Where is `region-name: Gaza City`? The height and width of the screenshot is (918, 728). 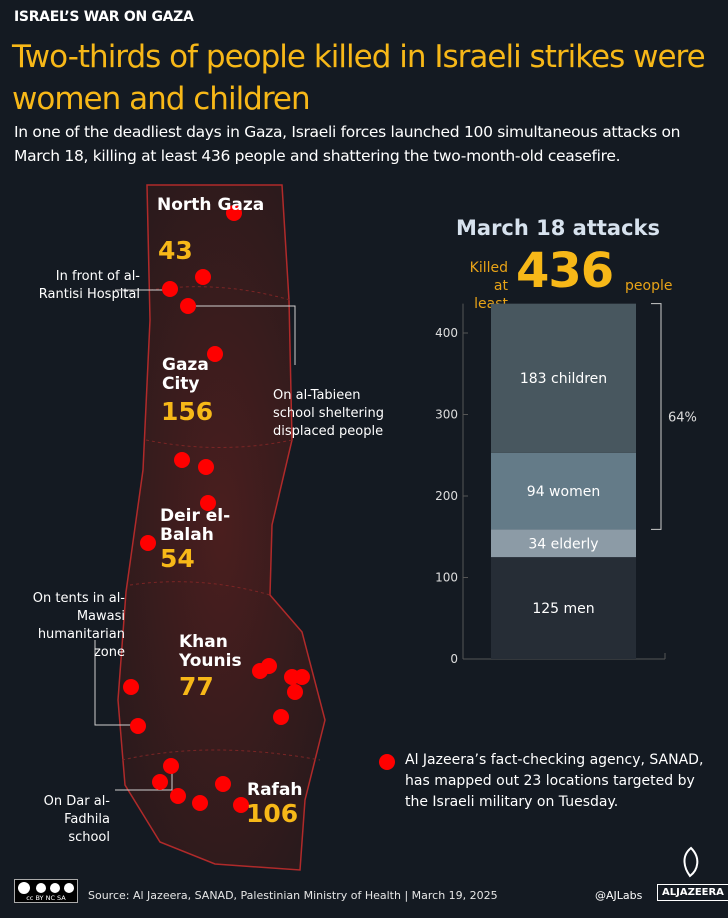
region-name: Gaza City is located at coordinates (185, 374).